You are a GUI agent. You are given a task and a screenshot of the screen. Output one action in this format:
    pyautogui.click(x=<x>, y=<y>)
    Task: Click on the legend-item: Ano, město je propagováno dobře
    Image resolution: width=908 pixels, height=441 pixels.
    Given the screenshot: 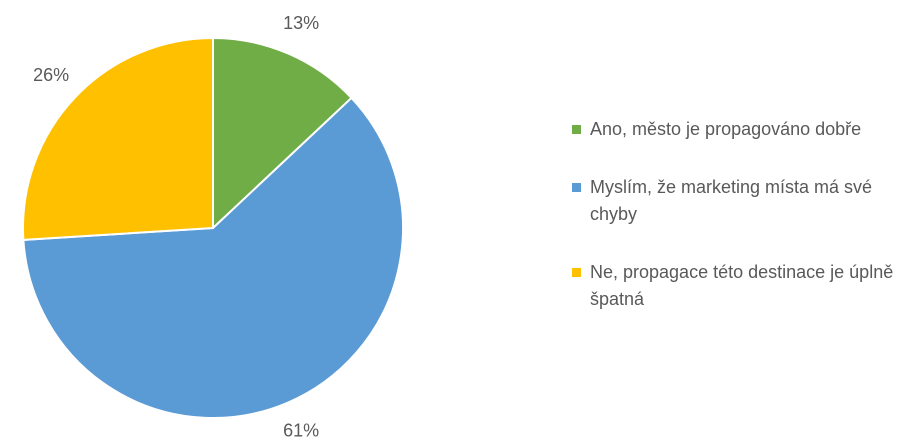 What is the action you would take?
    pyautogui.click(x=737, y=129)
    